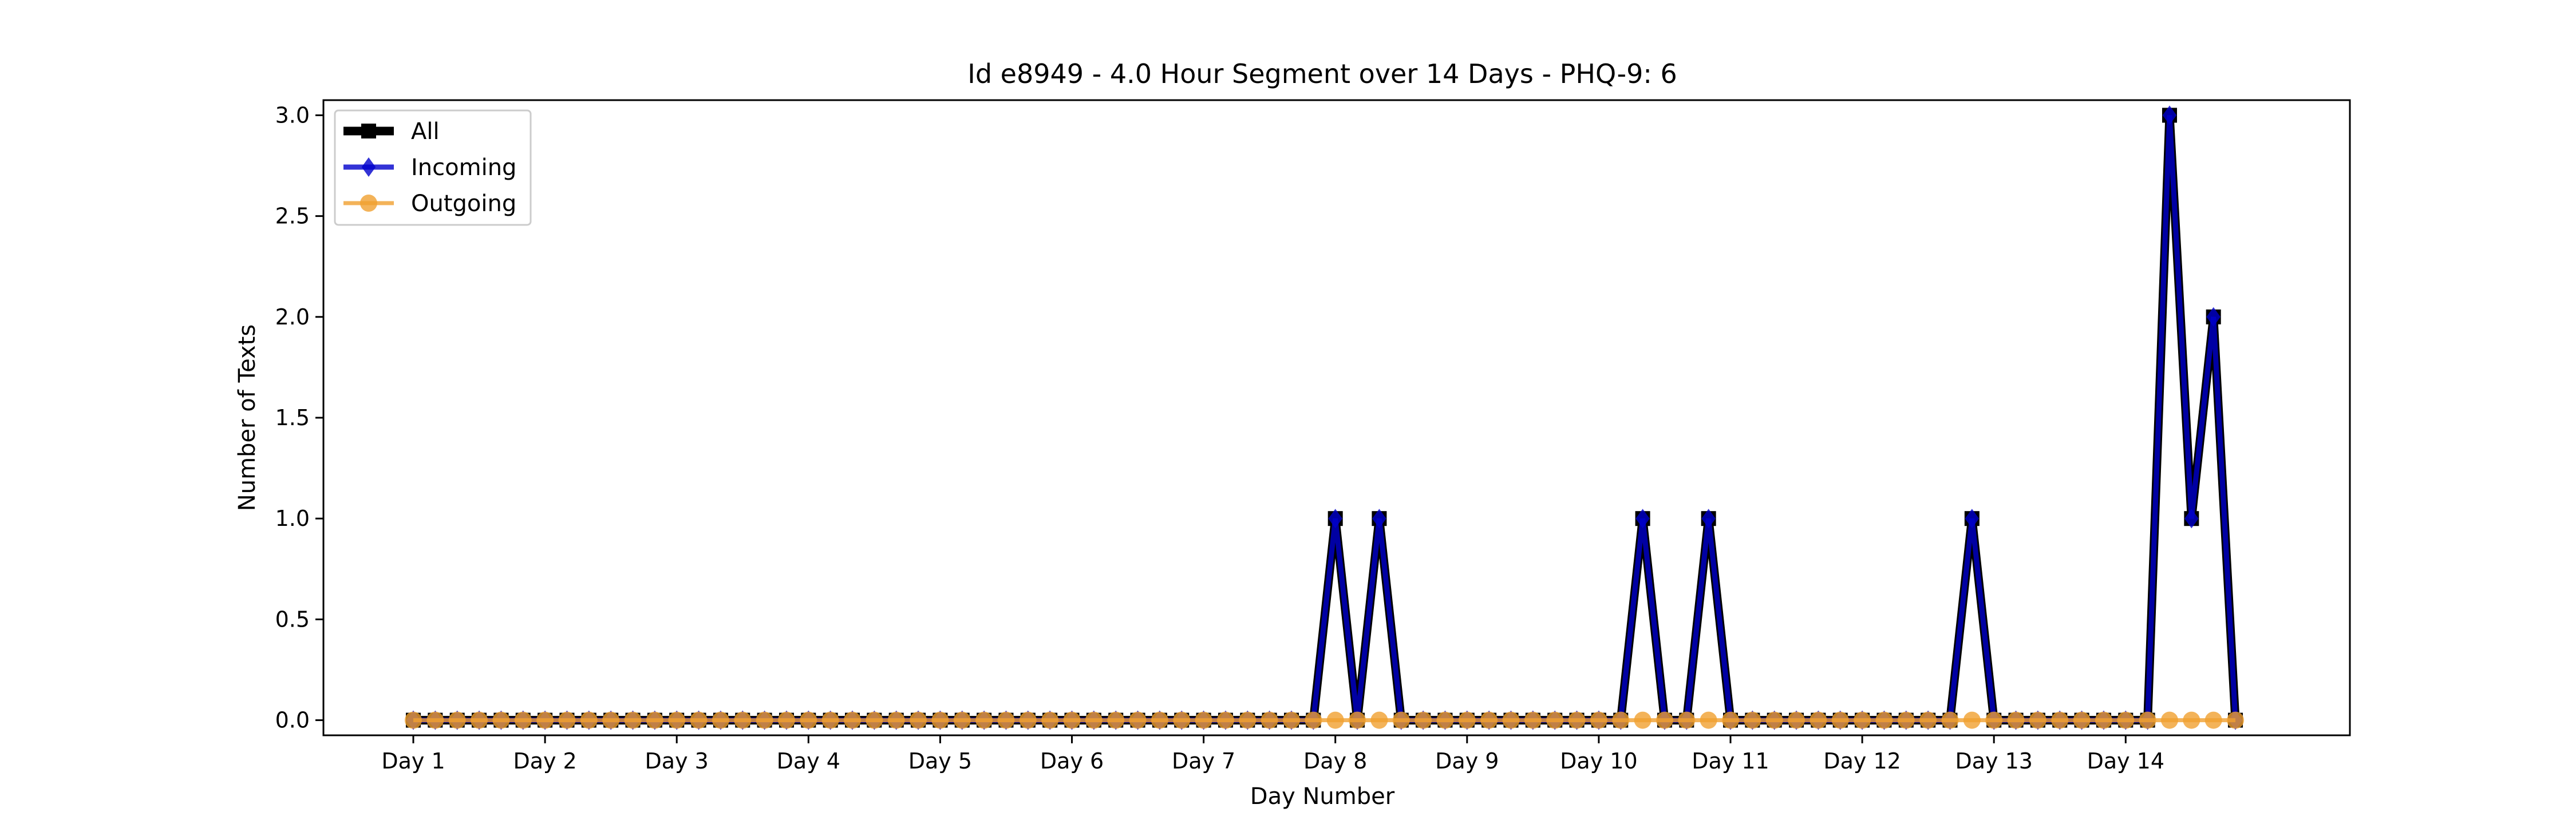  What do you see at coordinates (1862, 761) in the screenshot?
I see `x-tick-label: Day 12` at bounding box center [1862, 761].